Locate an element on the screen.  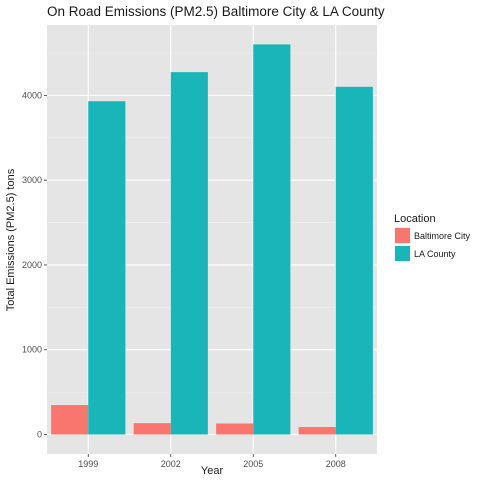
bar-baltimore-city-2005 is located at coordinates (235, 429).